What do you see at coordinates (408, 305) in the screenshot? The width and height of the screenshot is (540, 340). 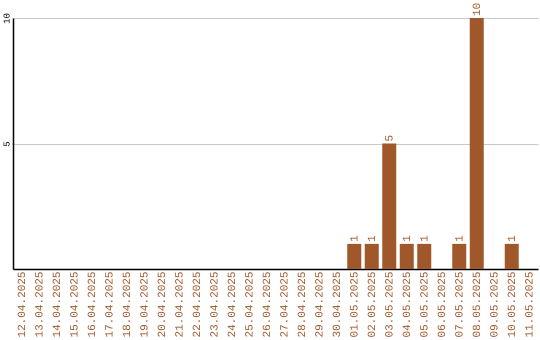 I see `x-tick-label: 04.05.2025` at bounding box center [408, 305].